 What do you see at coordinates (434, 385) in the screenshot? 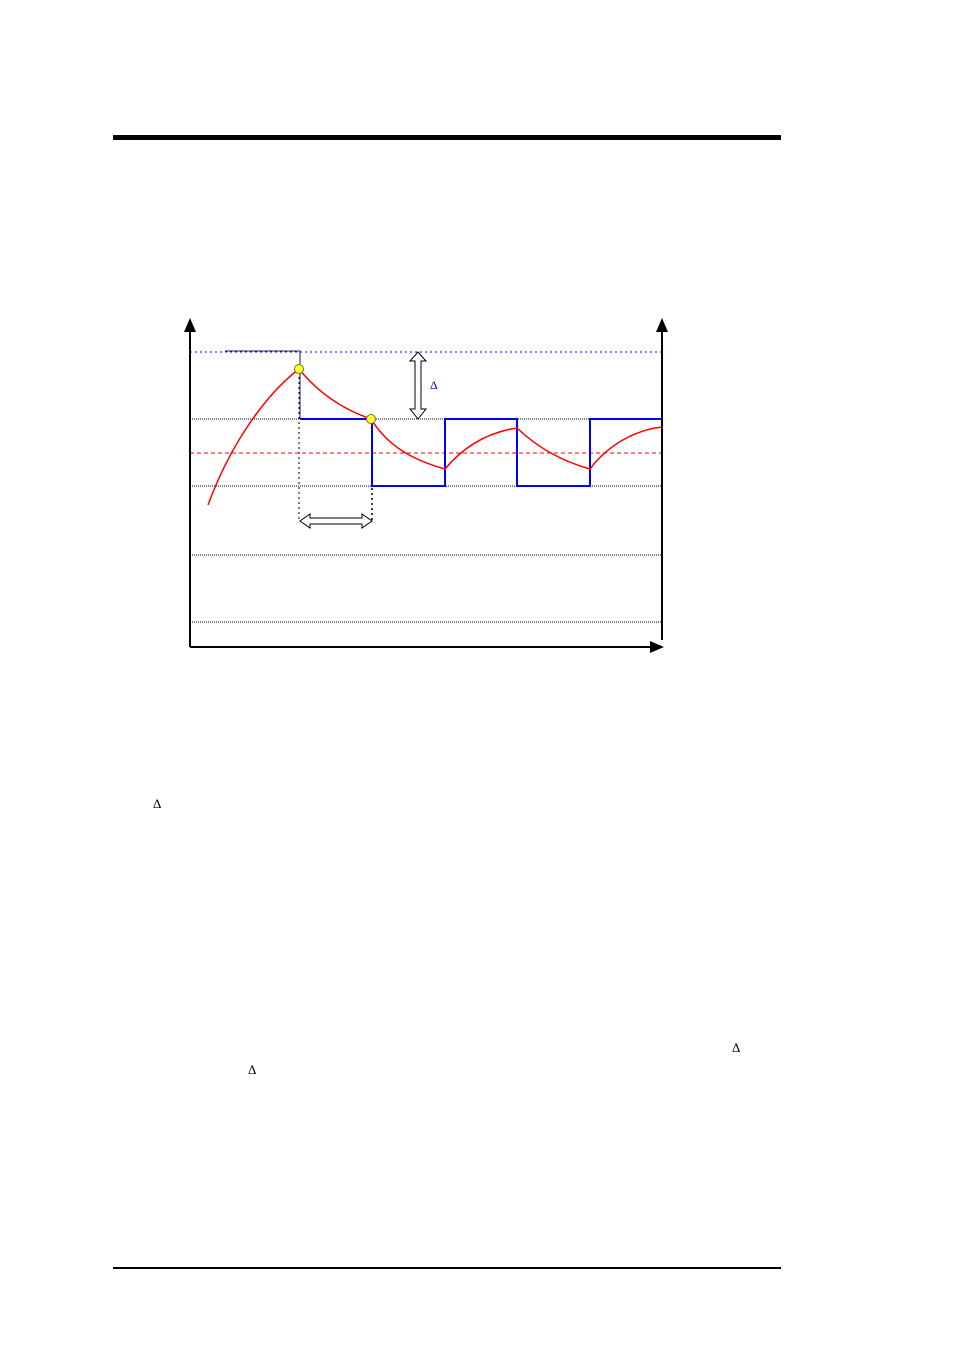
I see `delta-label: Δ` at bounding box center [434, 385].